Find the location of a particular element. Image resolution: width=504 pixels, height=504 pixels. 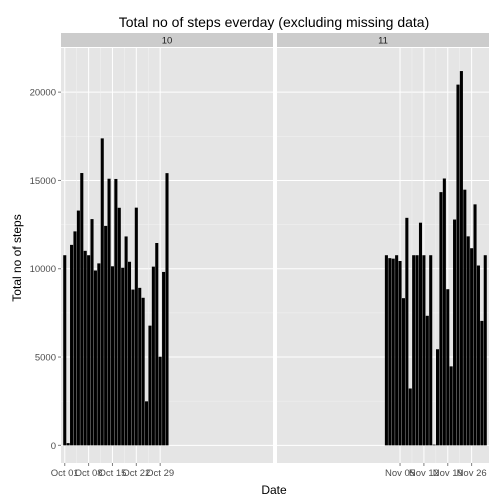

y-tick-label: 20000 is located at coordinates (43, 93).